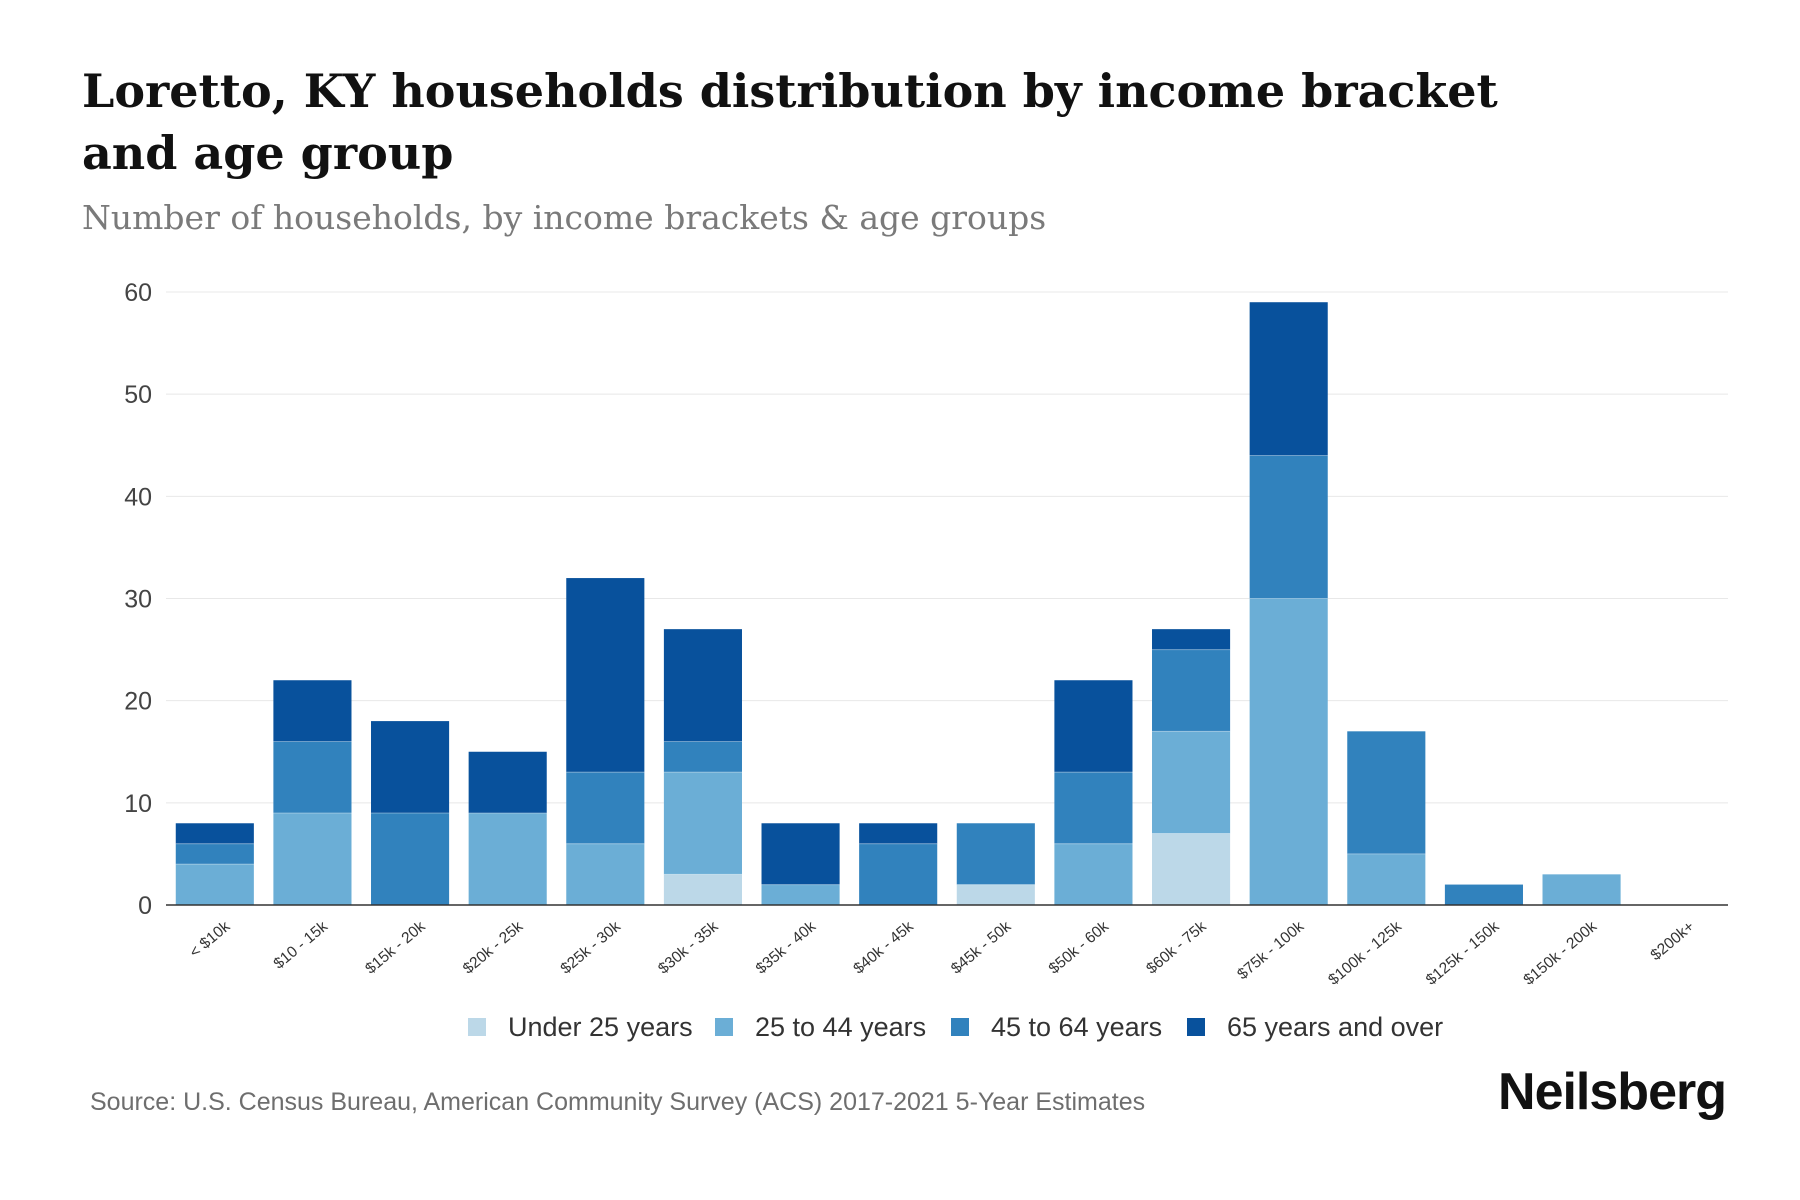 The width and height of the screenshot is (1800, 1200). What do you see at coordinates (688, 948) in the screenshot?
I see `x-tick-label: $30k - 35k` at bounding box center [688, 948].